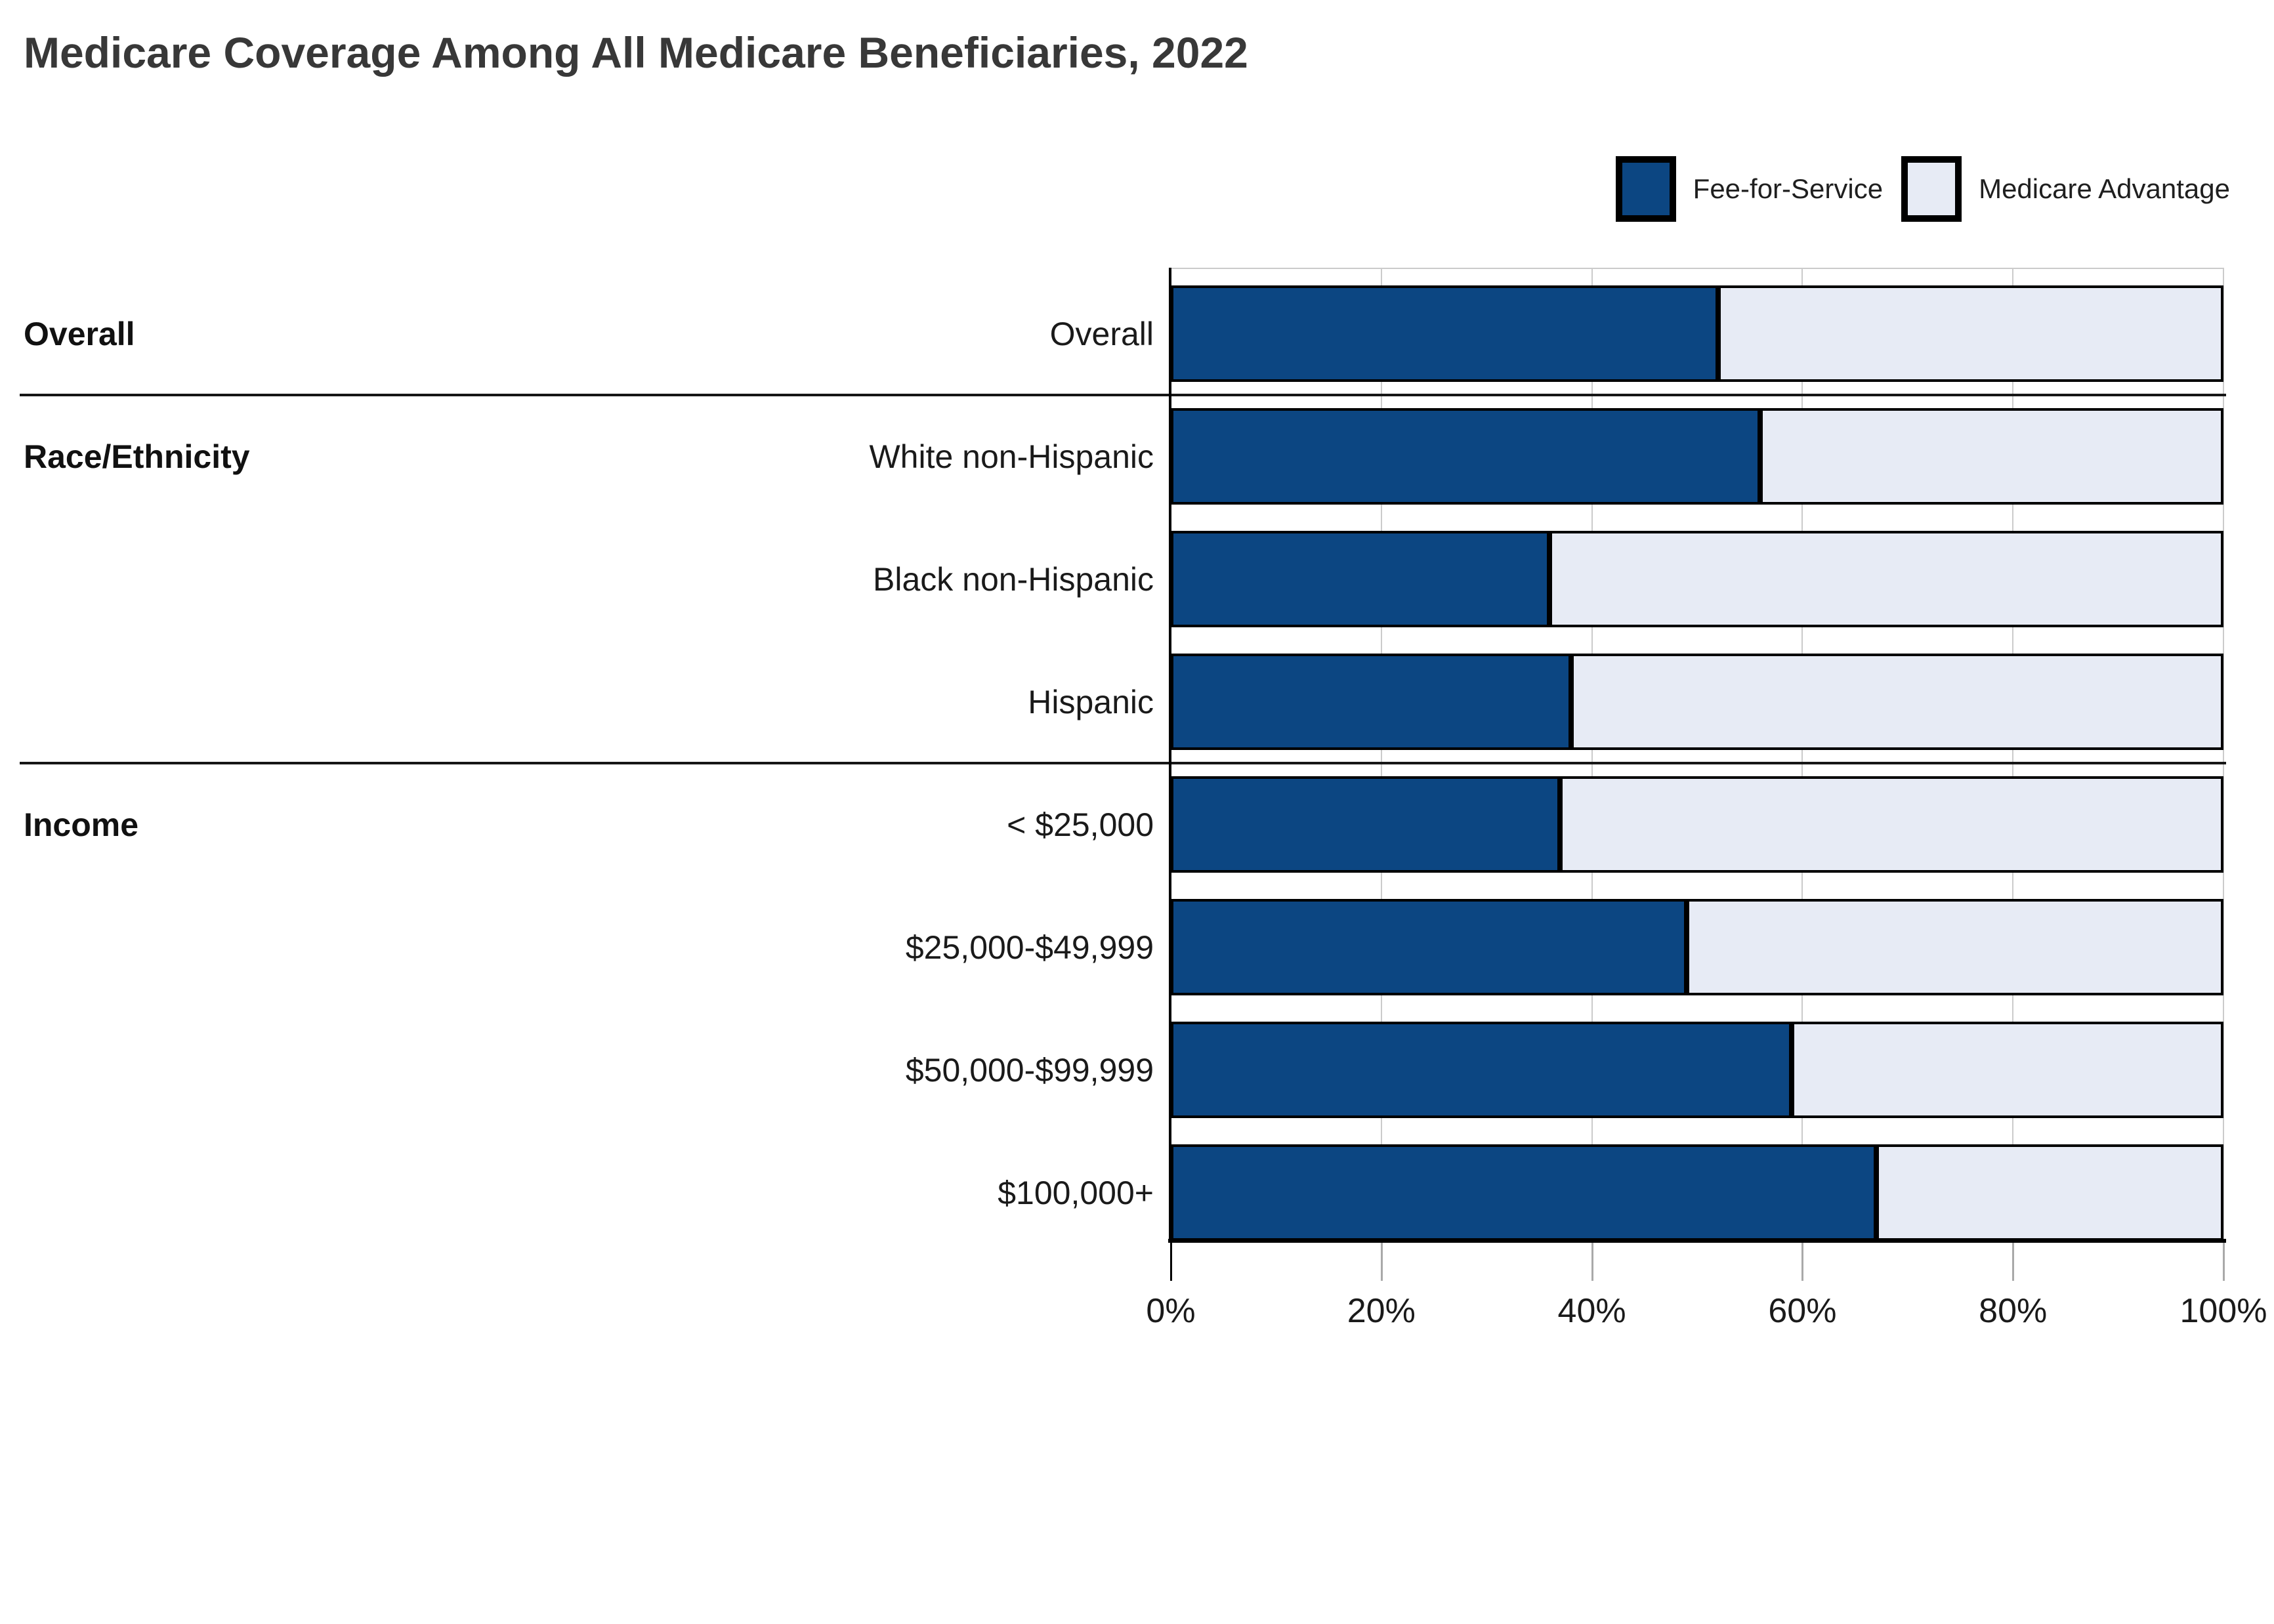  Describe the element at coordinates (1788, 188) in the screenshot. I see `legend-label-fee-for-service: Fee-for-Service` at that location.